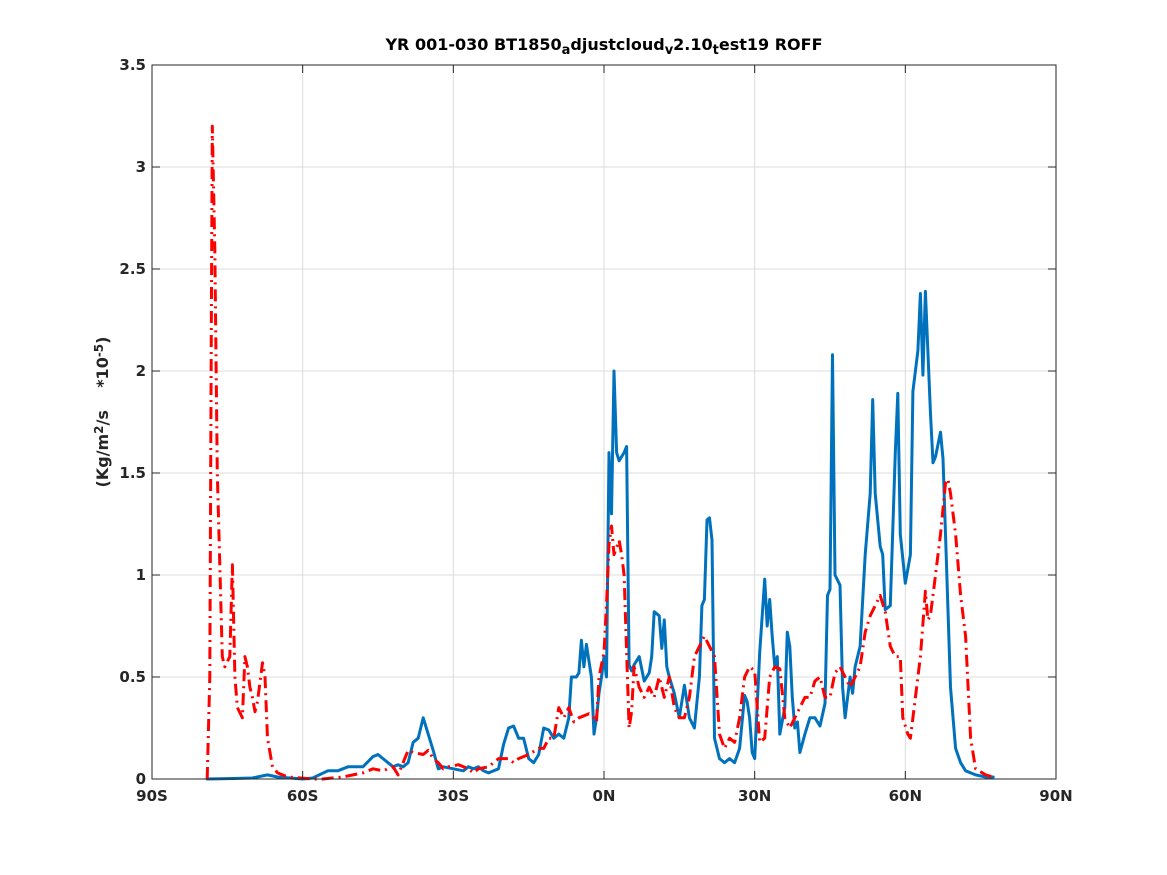 This screenshot has width=1167, height=875. I want to click on ylabel-superscript: 2, so click(99, 429).